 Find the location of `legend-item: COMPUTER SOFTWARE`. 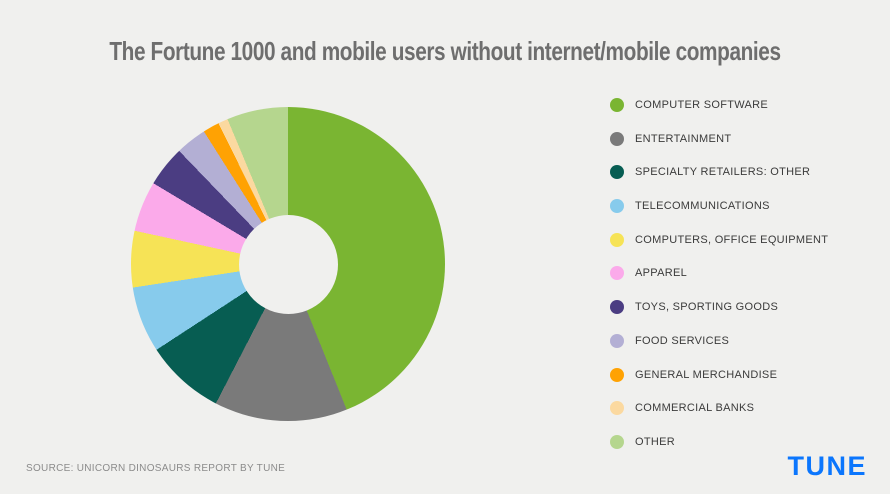

legend-item: COMPUTER SOFTWARE is located at coordinates (719, 105).